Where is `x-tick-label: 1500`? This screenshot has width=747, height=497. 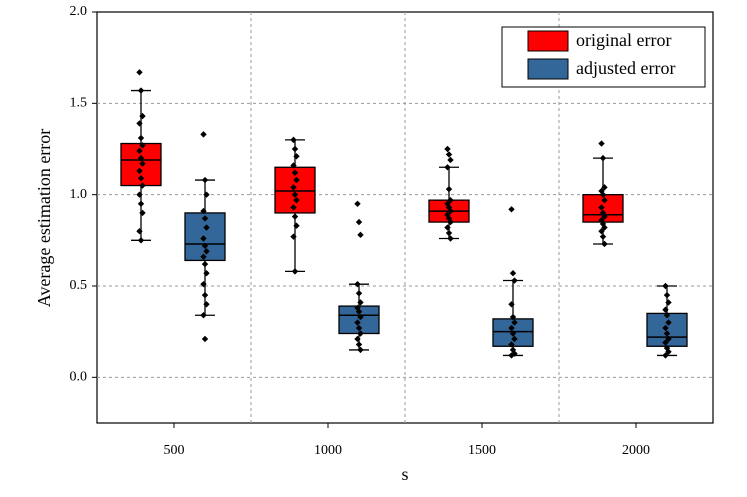
x-tick-label: 1500 is located at coordinates (482, 450).